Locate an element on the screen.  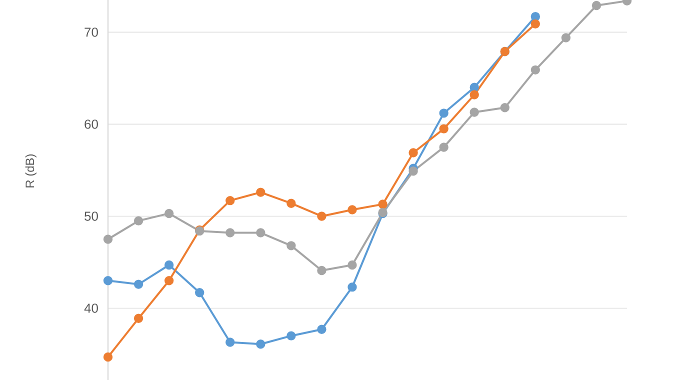
y-tick-label: 50 is located at coordinates (91, 216).